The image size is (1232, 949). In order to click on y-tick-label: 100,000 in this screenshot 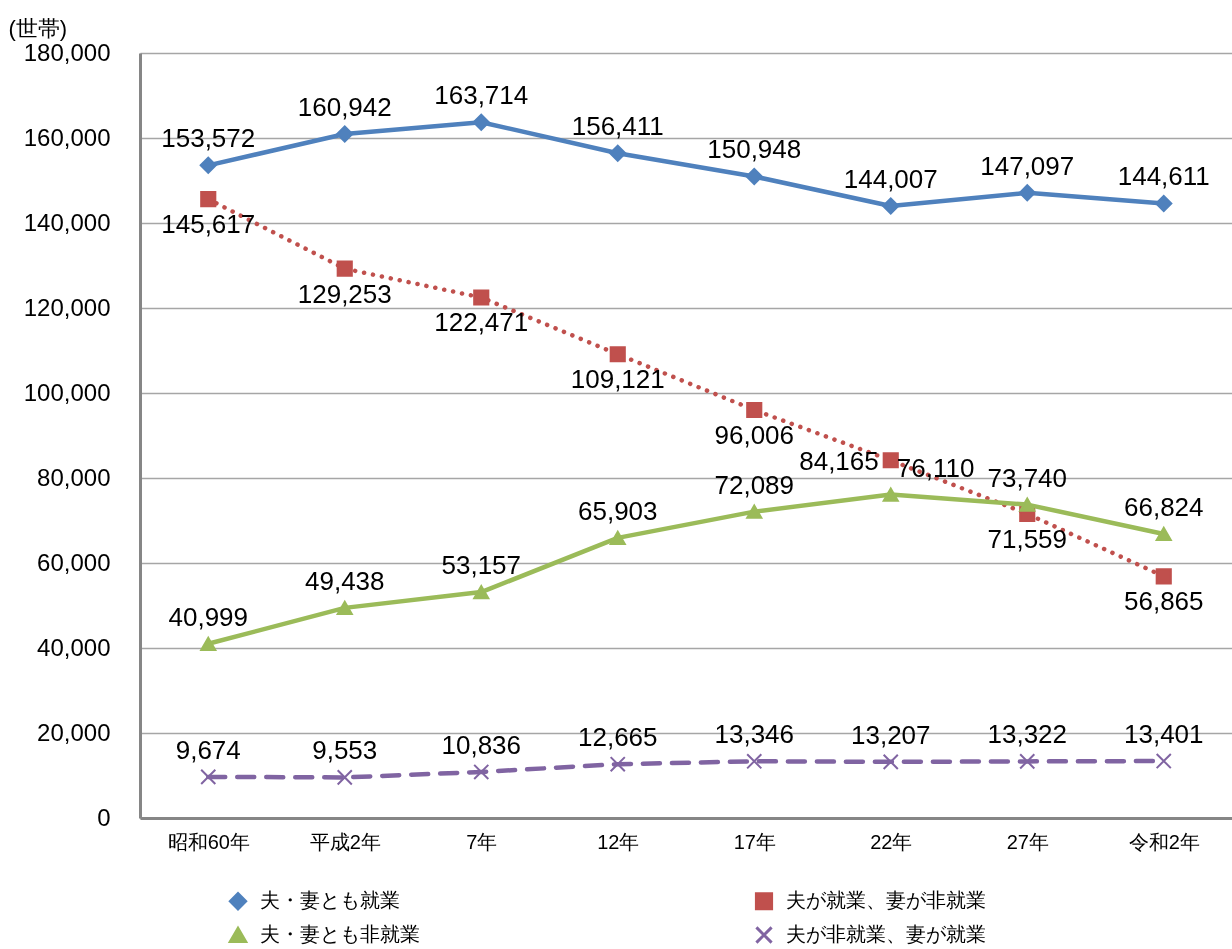, I will do `click(67, 392)`.